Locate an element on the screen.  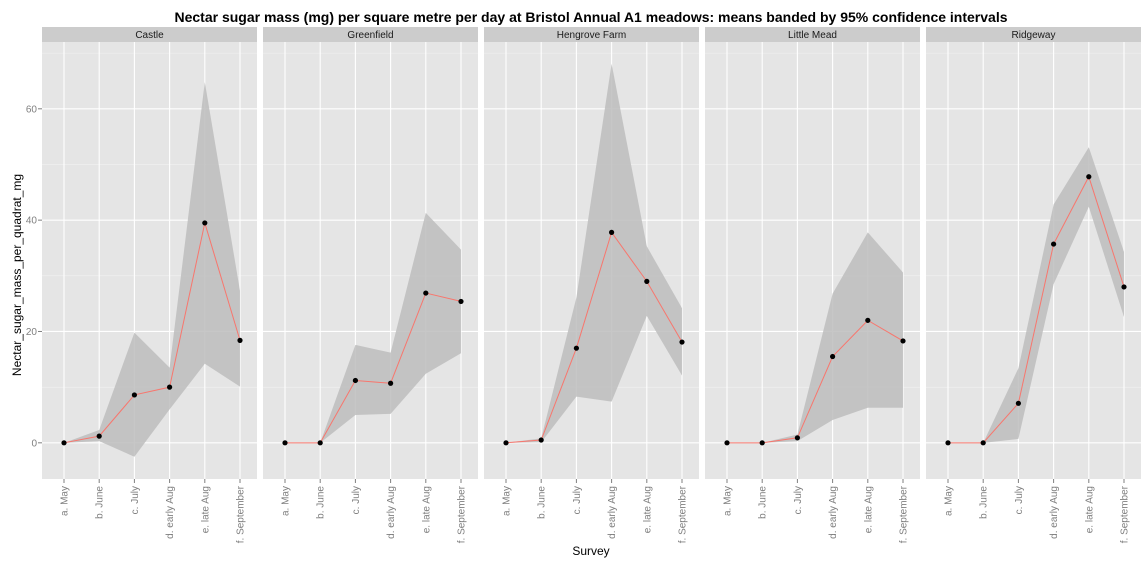
facet-strip-label: Hengrove Farm is located at coordinates (591, 35).